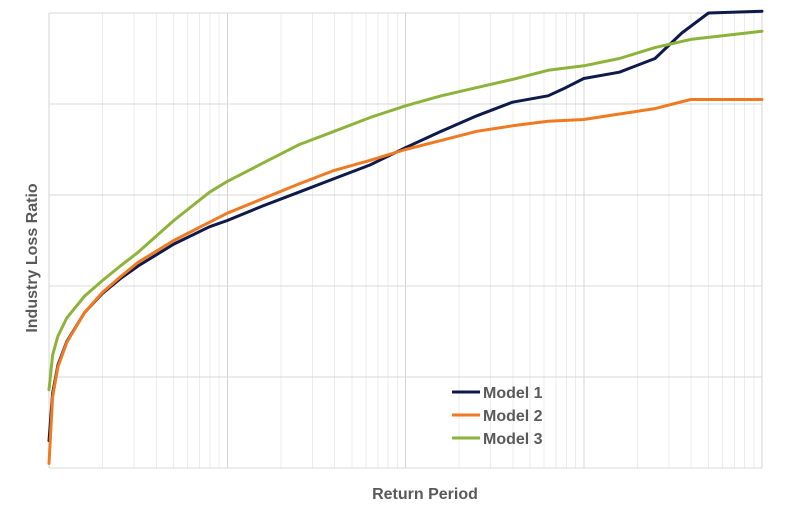 The width and height of the screenshot is (800, 507). Describe the element at coordinates (513, 439) in the screenshot. I see `legend-label-model-3: Model 3` at that location.